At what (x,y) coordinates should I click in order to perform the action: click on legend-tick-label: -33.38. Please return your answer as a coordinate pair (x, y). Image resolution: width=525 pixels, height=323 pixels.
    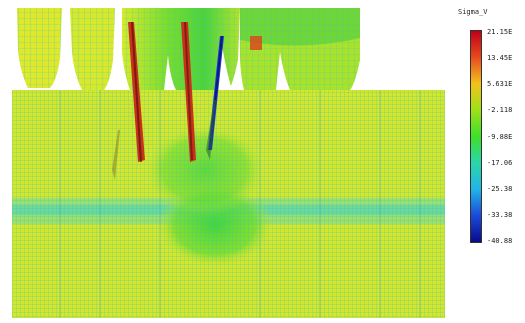
    Looking at the image, I should click on (500, 214).